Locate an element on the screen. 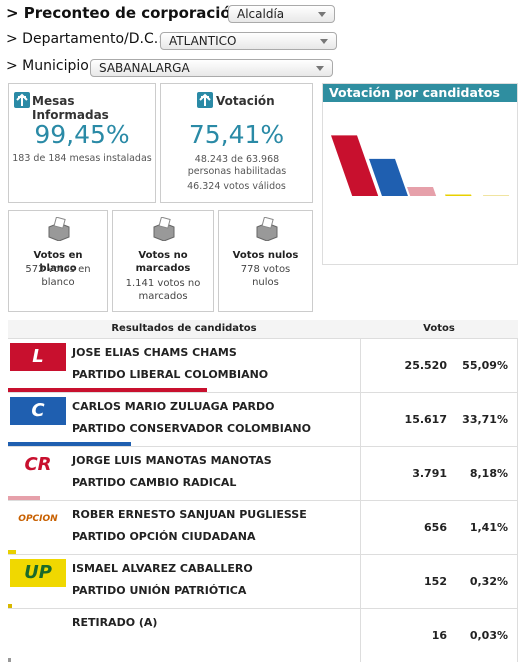 This screenshot has width=518, height=662. box-title: Mesas Informadas is located at coordinates (93, 108).